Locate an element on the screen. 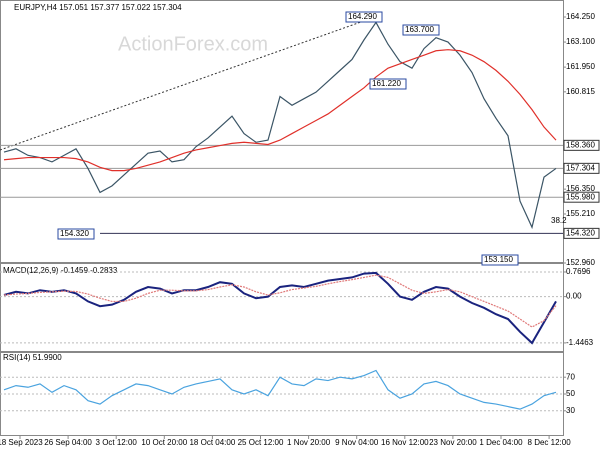 The width and height of the screenshot is (600, 450). y-tick-label: 161.950 is located at coordinates (580, 66).